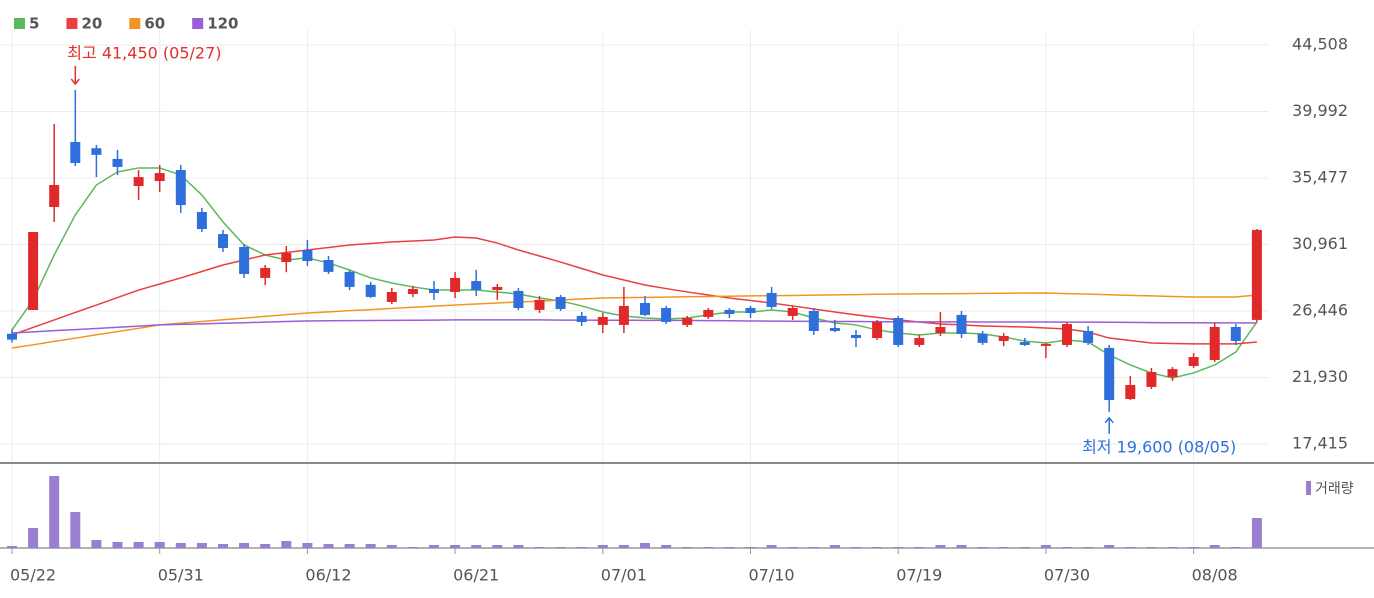 The height and width of the screenshot is (598, 1374). Describe the element at coordinates (1320, 44) in the screenshot. I see `y-tick-label: 44,508` at that location.